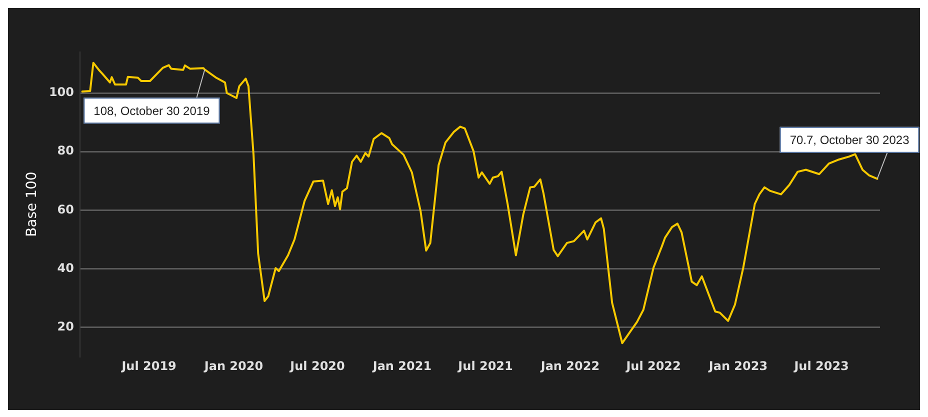 Image resolution: width=928 pixels, height=417 pixels. Describe the element at coordinates (570, 365) in the screenshot. I see `x-tick-label: Jan 2022` at that location.